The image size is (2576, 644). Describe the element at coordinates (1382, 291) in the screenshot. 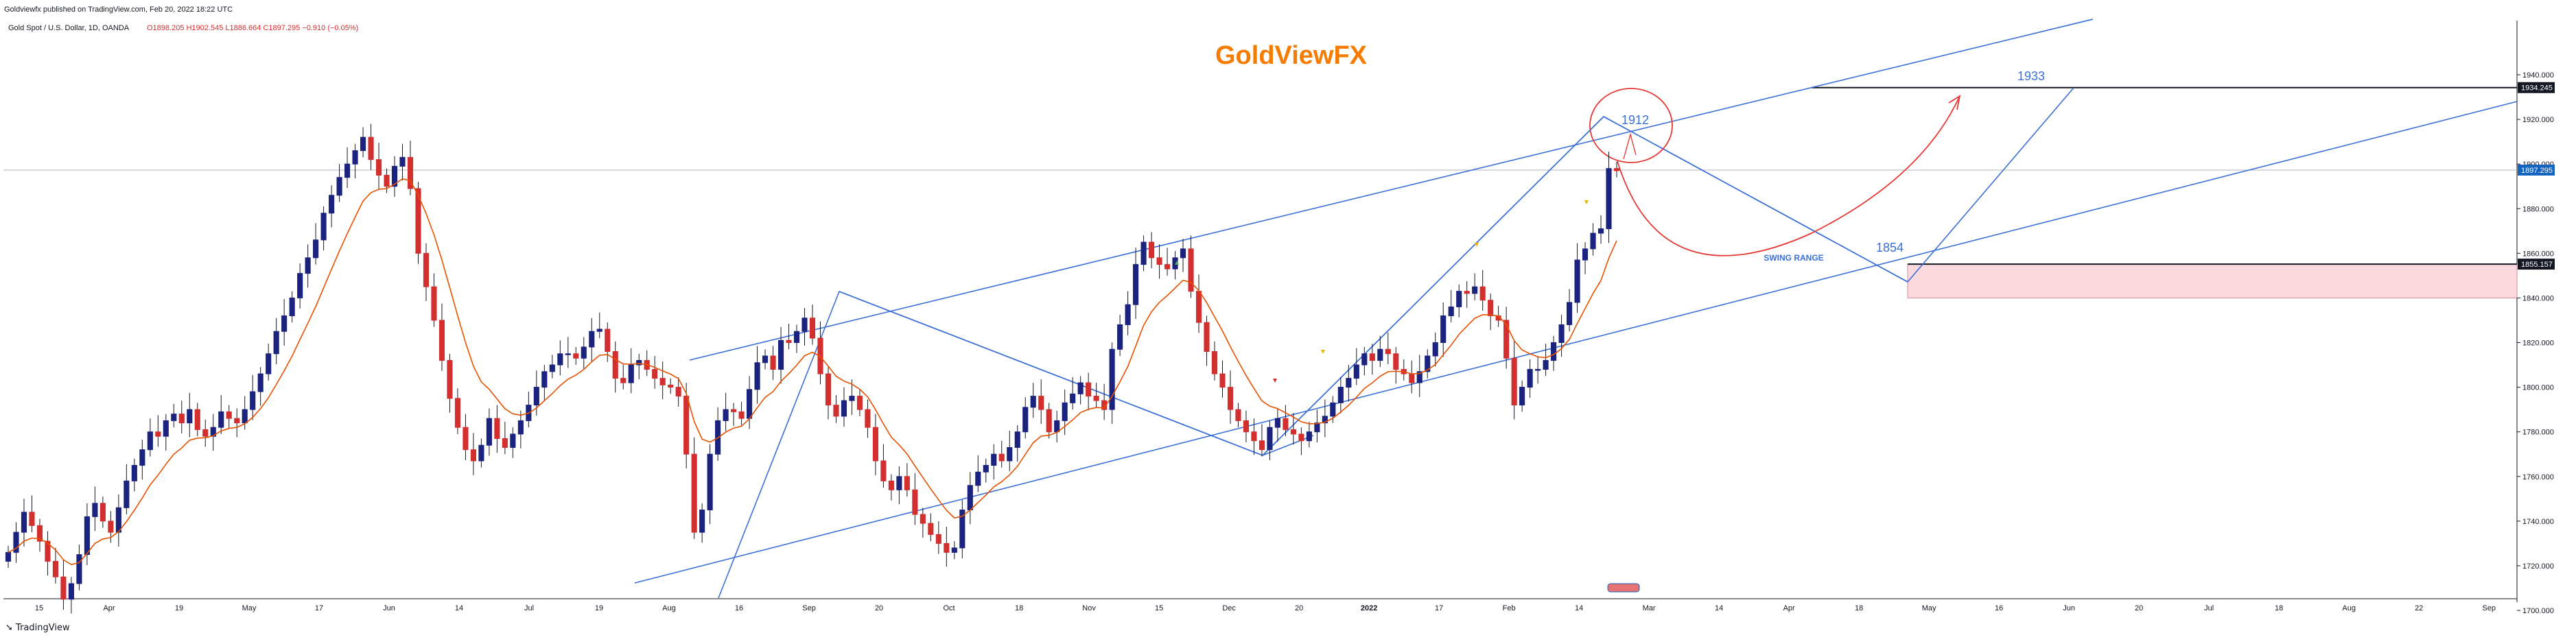

I see `signal-markers` at that location.